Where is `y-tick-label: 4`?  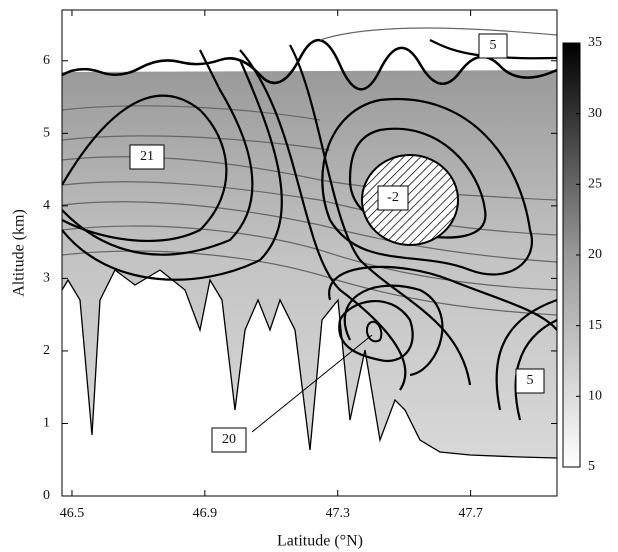 y-tick-label: 4 is located at coordinates (46, 205).